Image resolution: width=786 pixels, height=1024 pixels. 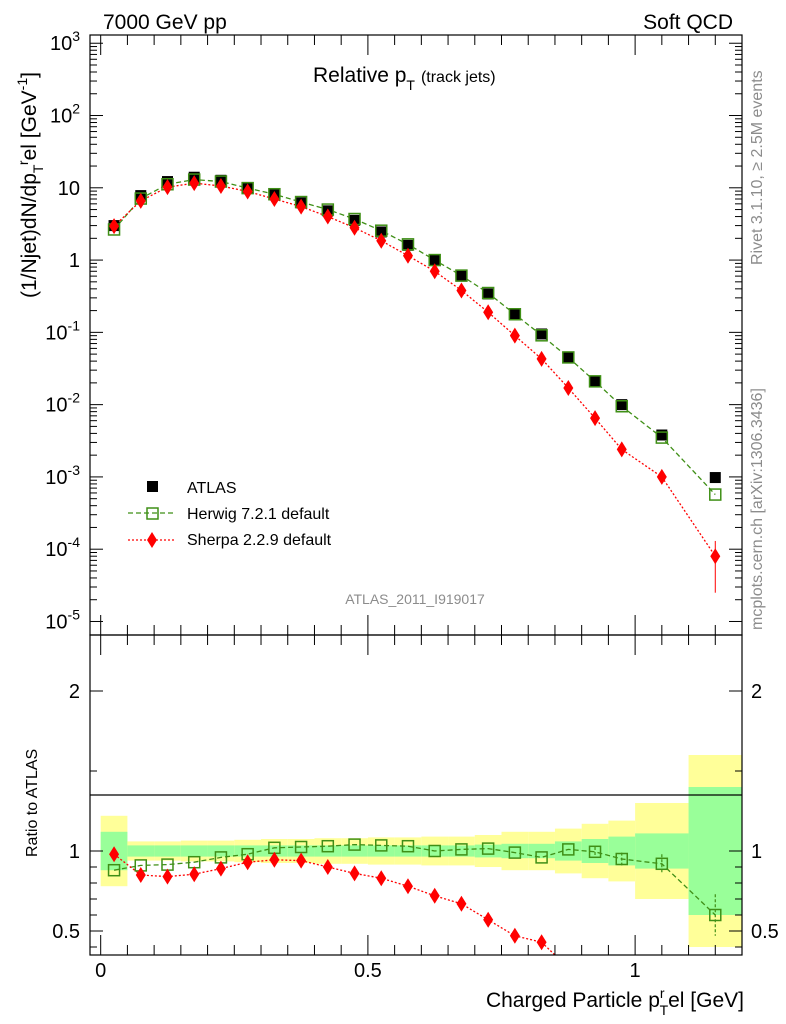 I want to click on x-label-b: el [GeV], so click(x=706, y=1000).